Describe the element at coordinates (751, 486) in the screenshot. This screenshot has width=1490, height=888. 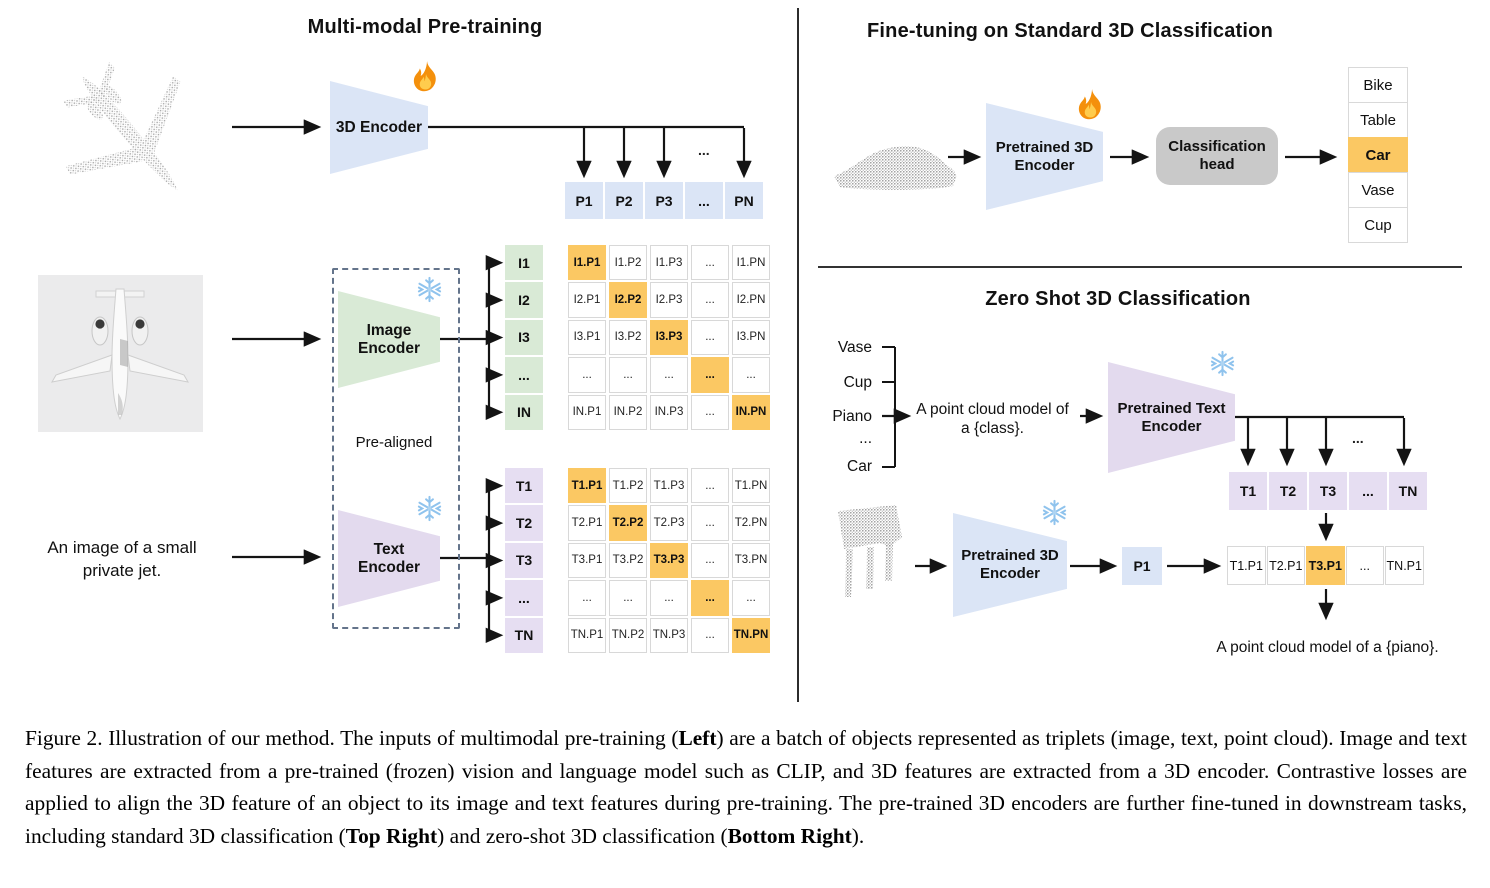
I see `matrix-cell: T1.PN` at that location.